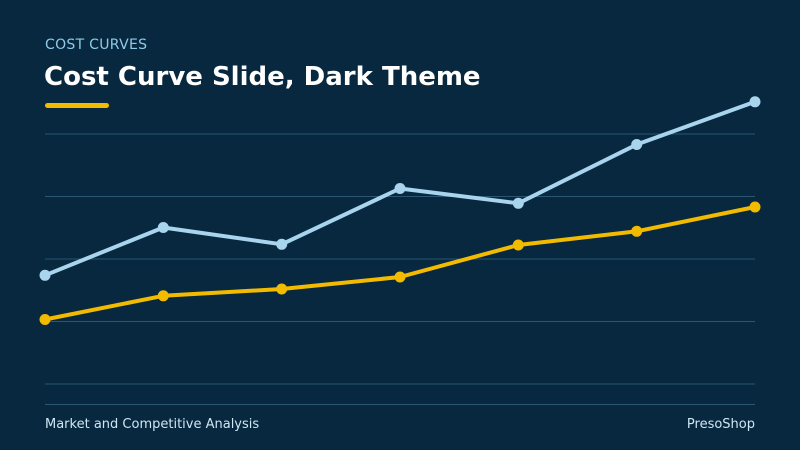  I want to click on footer-brand: PresoShop, so click(720, 424).